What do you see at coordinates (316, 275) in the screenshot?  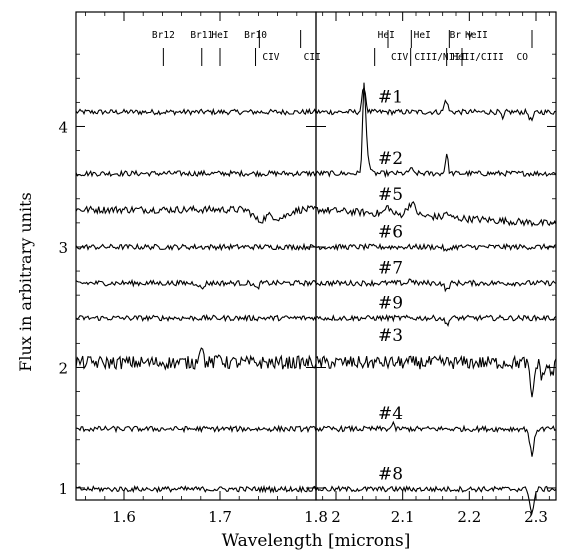 I see `spectrum-7: #7` at bounding box center [316, 275].